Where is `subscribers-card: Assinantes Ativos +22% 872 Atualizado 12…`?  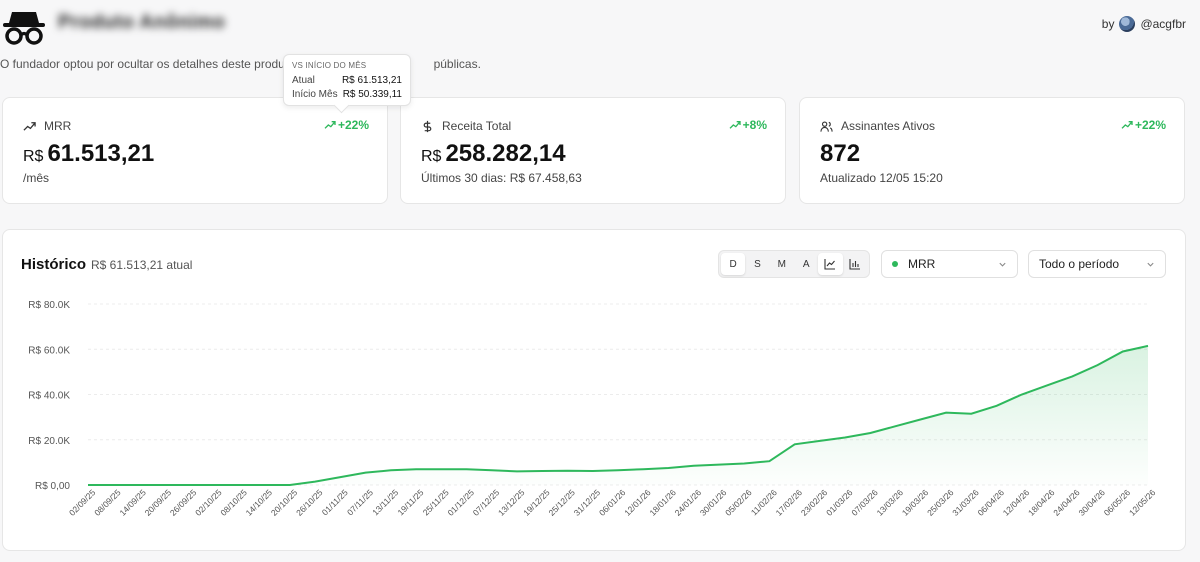
subscribers-card: Assinantes Ativos +22% 872 Atualizado 12… is located at coordinates (992, 150).